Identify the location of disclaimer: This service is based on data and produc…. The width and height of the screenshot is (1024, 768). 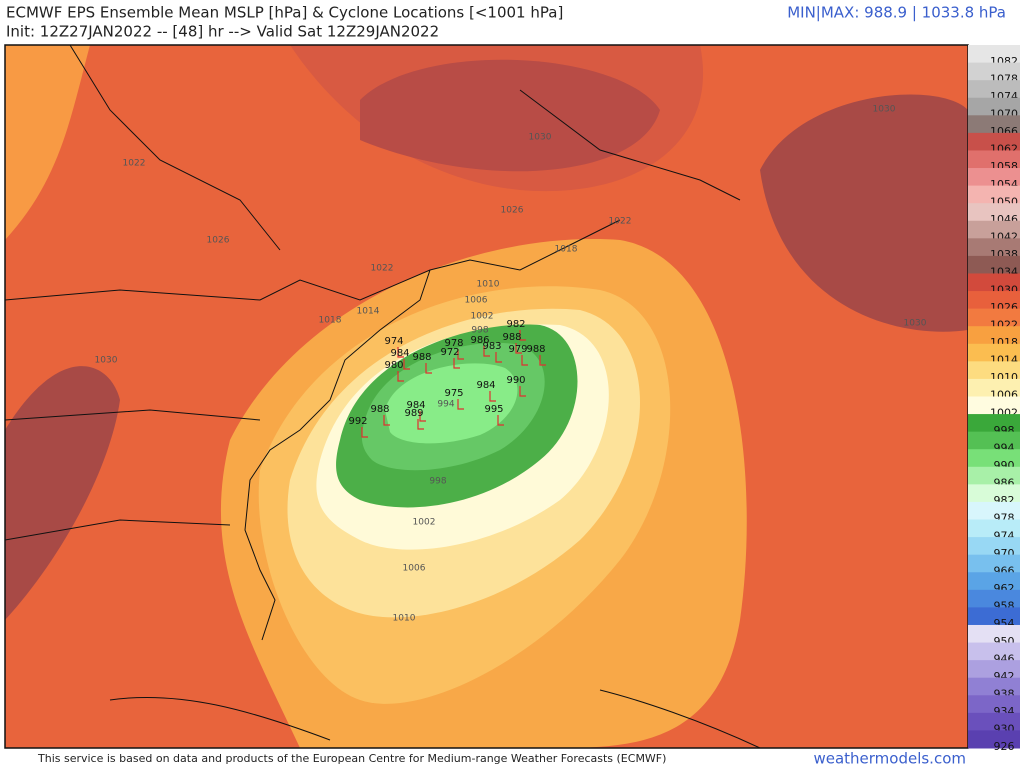
(351, 758).